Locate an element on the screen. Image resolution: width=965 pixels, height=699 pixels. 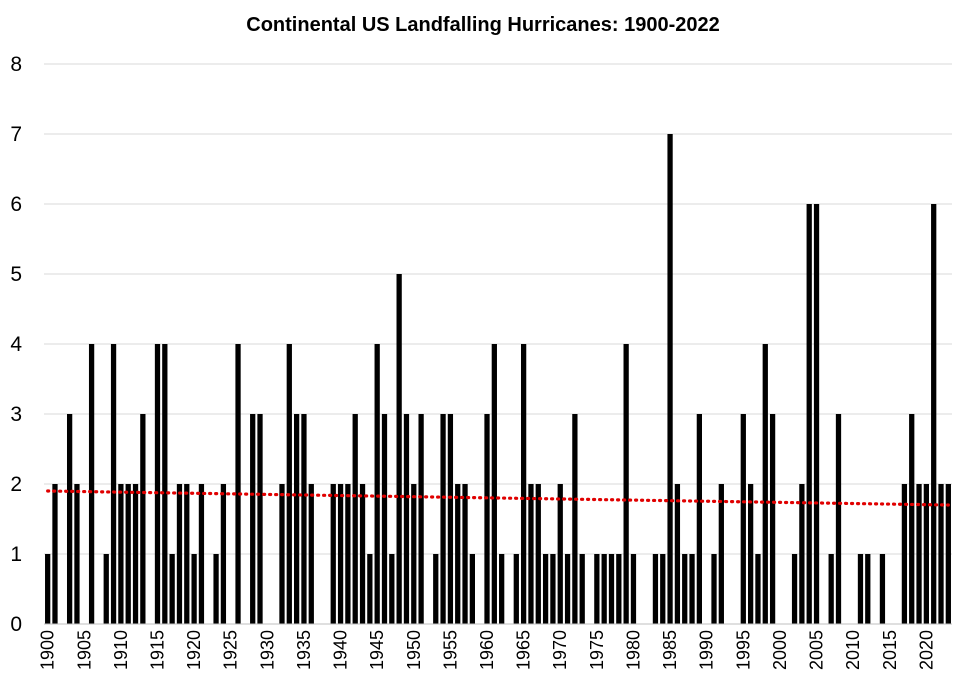
x-tick-label: 1960 is located at coordinates (487, 650).